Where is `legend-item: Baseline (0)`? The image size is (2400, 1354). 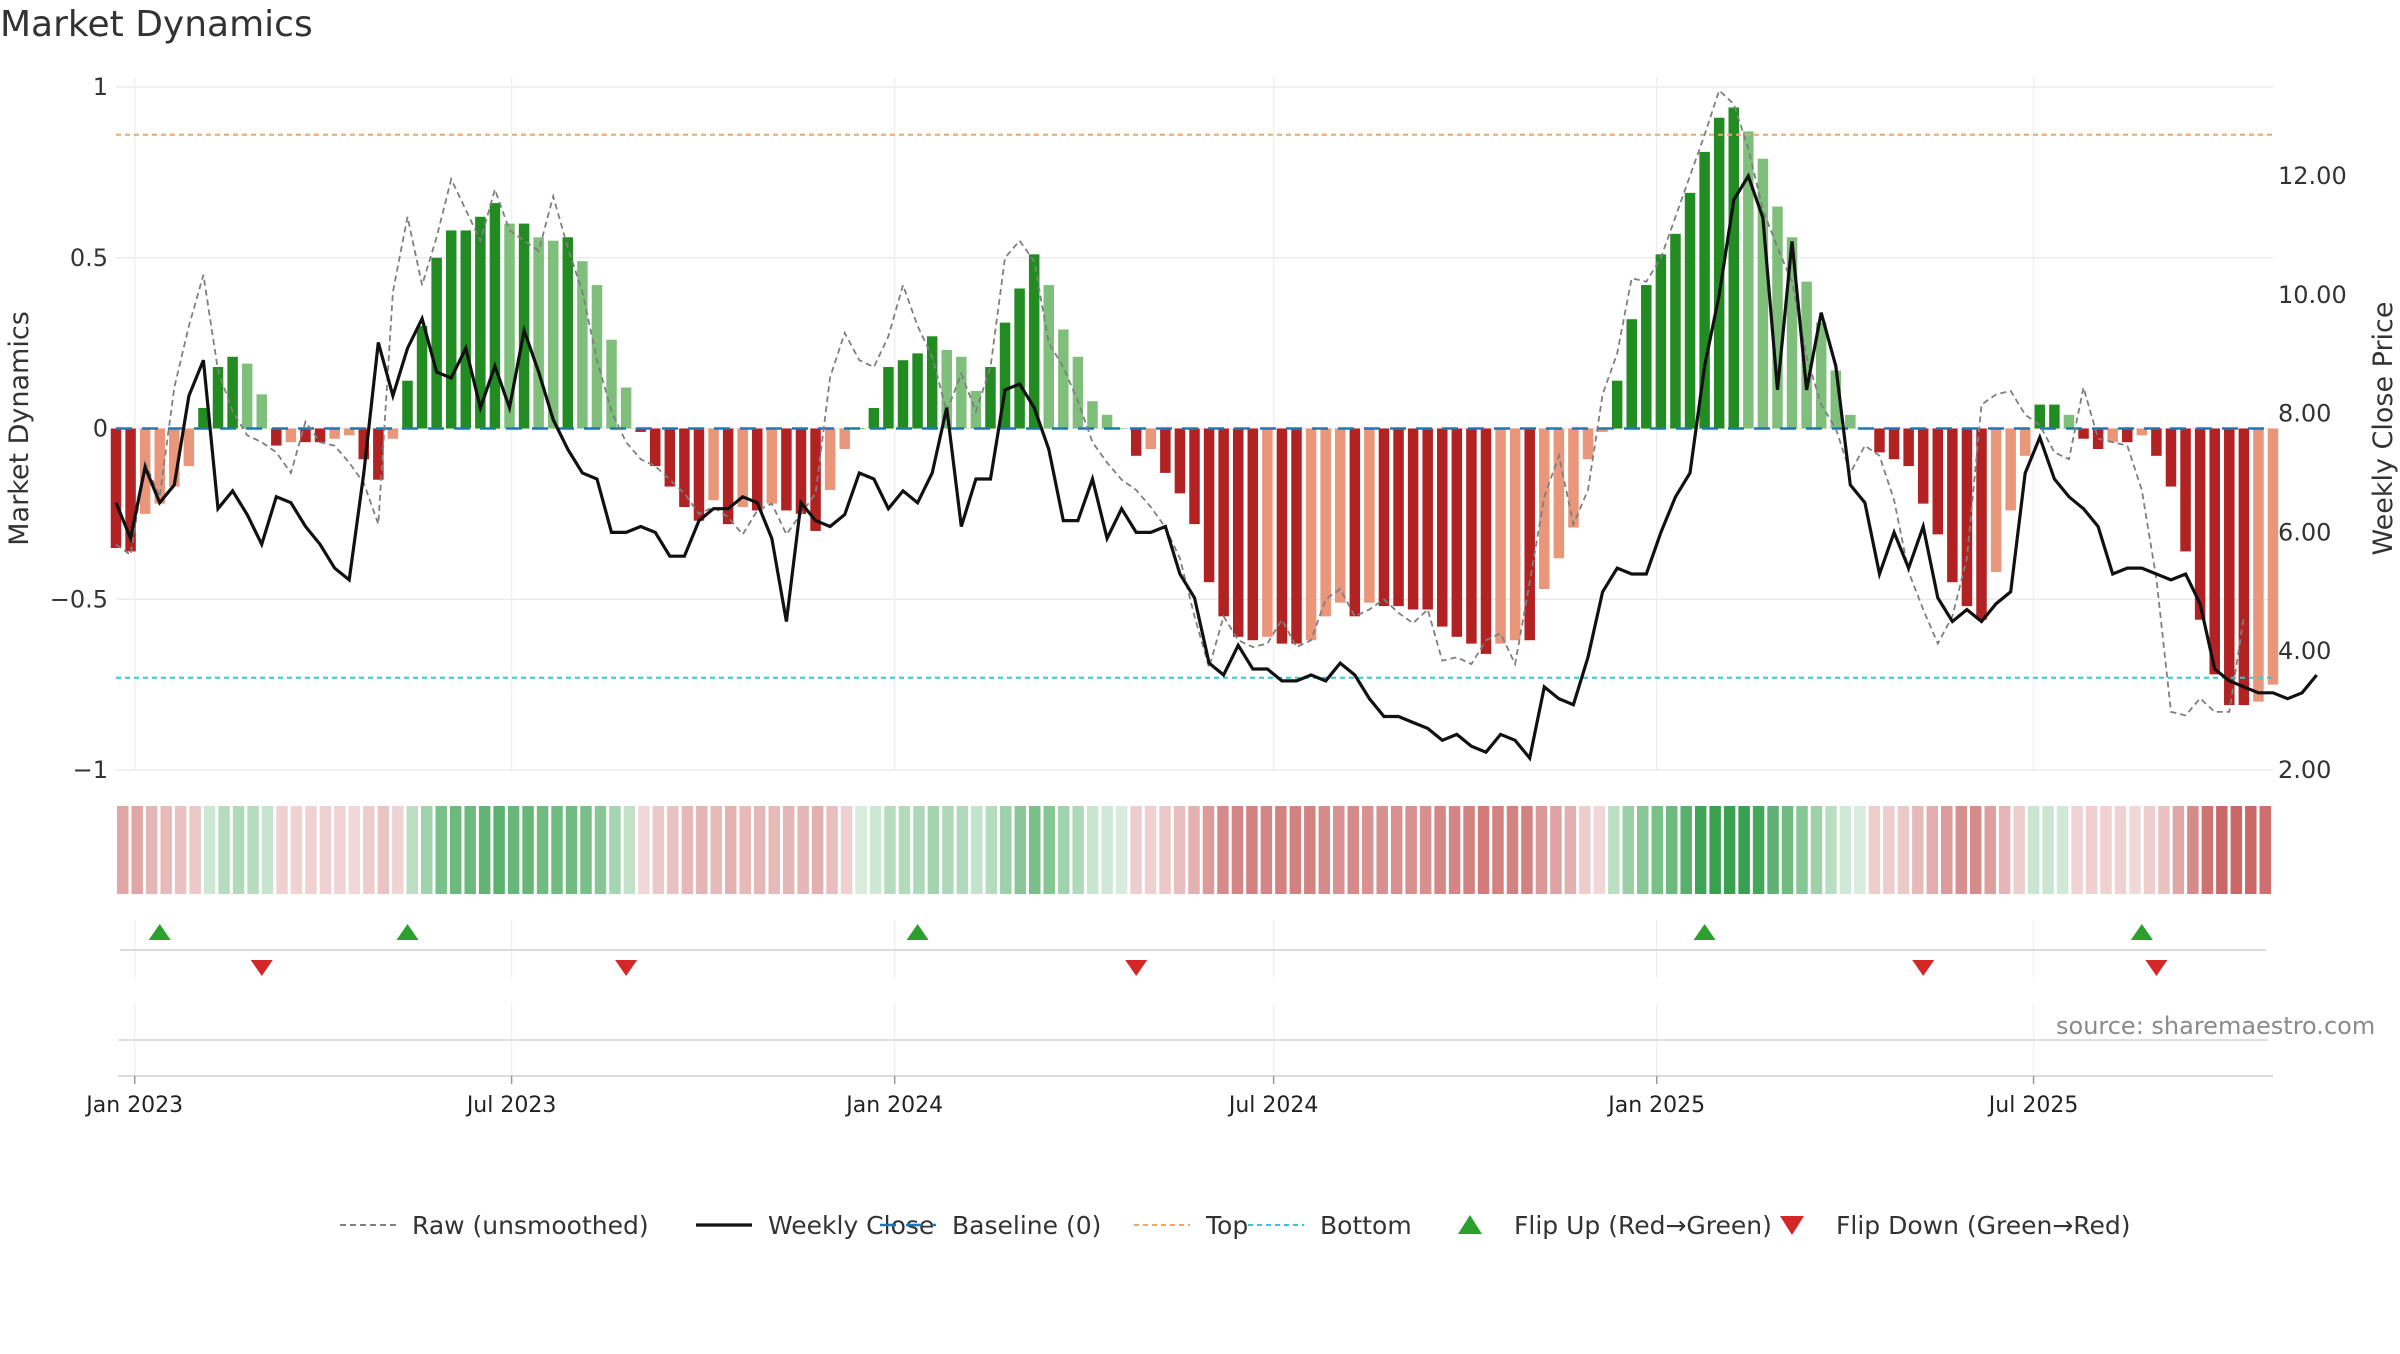
legend-item: Baseline (0) is located at coordinates (990, 1225).